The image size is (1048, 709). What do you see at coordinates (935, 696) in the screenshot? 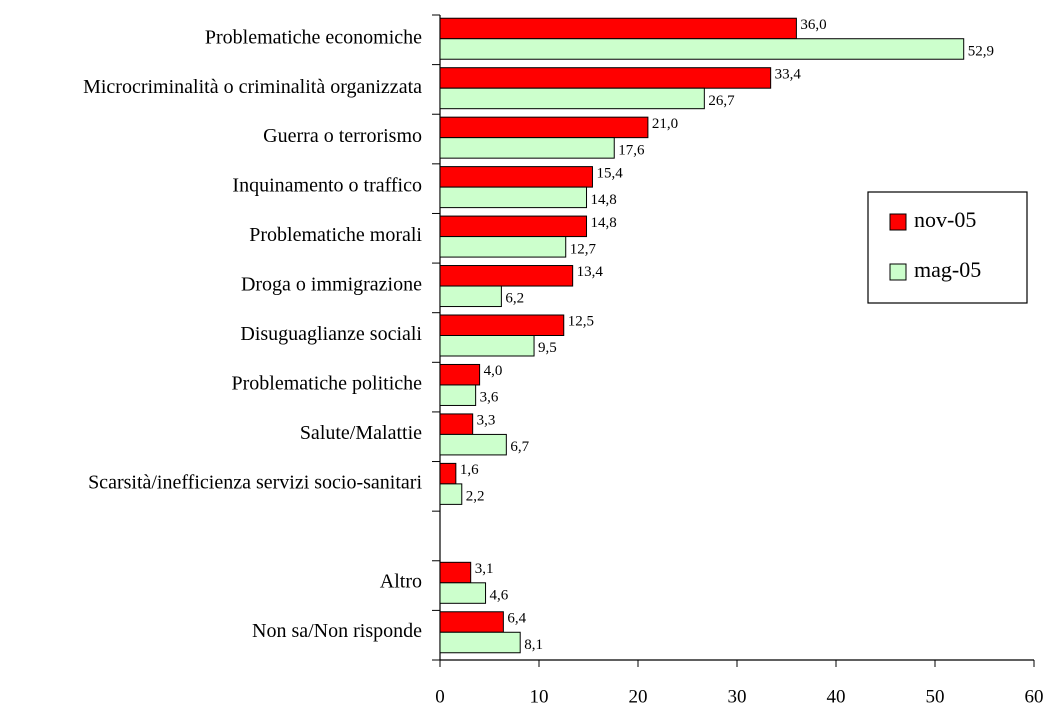
I see `x-tick-label: 50` at bounding box center [935, 696].